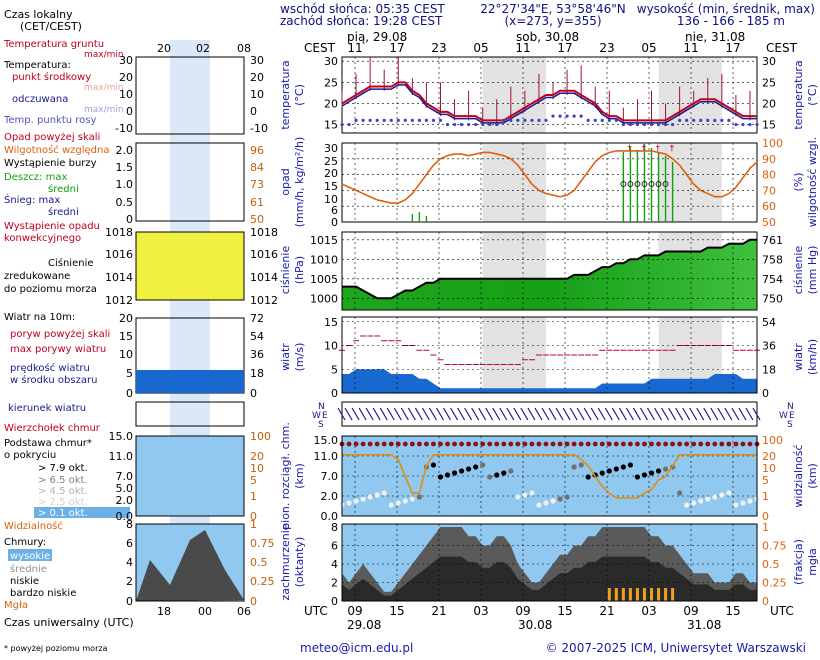 The width and height of the screenshot is (820, 660). I want to click on axis-tick-left: 25, so click(331, 161).